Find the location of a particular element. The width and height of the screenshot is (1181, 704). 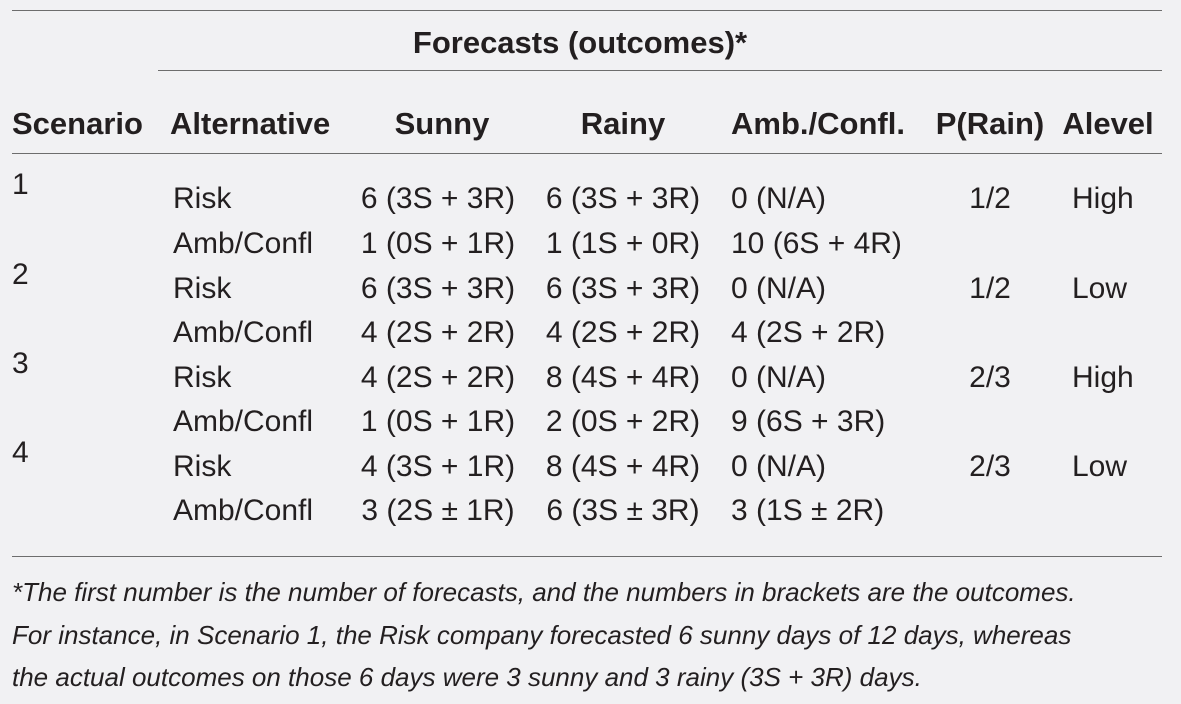

cell-rainy: 4 (2S + 2R) is located at coordinates (623, 332).